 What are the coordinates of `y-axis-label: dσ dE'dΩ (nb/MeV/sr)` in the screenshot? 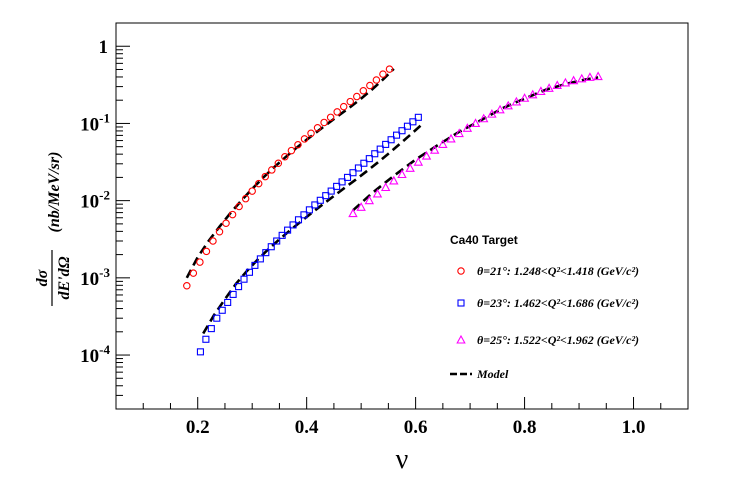 It's located at (53, 229).